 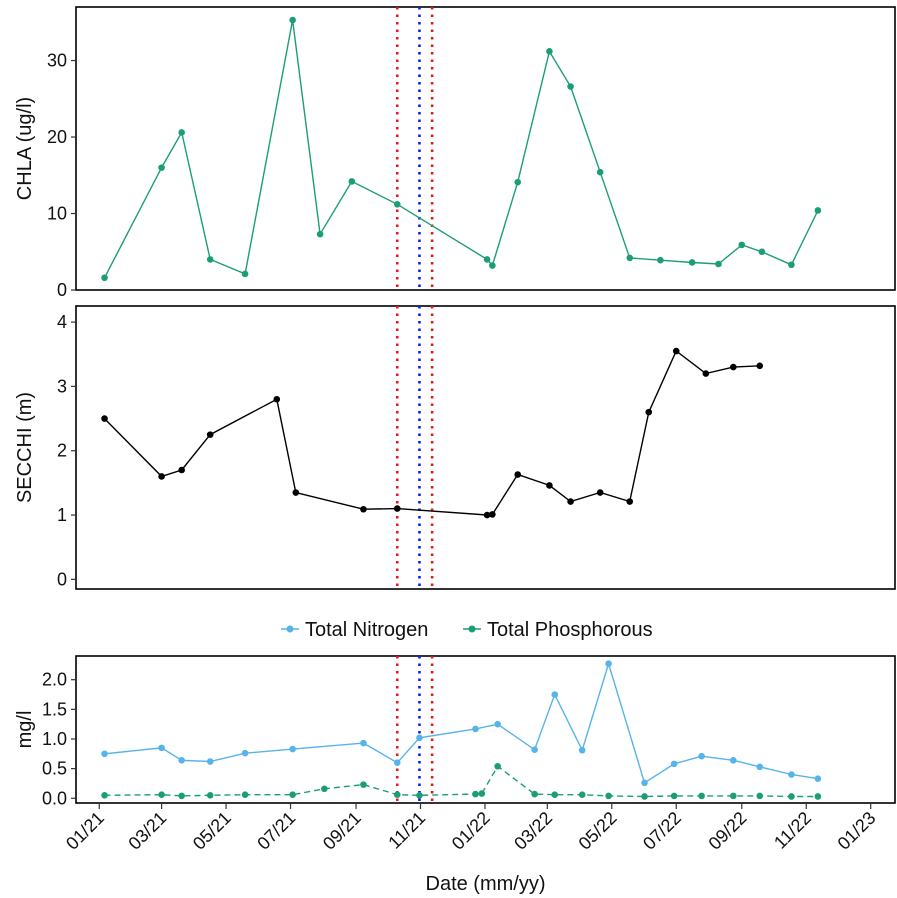 I want to click on legend: Total Nitrogen Total Phosphorous, so click(x=467, y=630).